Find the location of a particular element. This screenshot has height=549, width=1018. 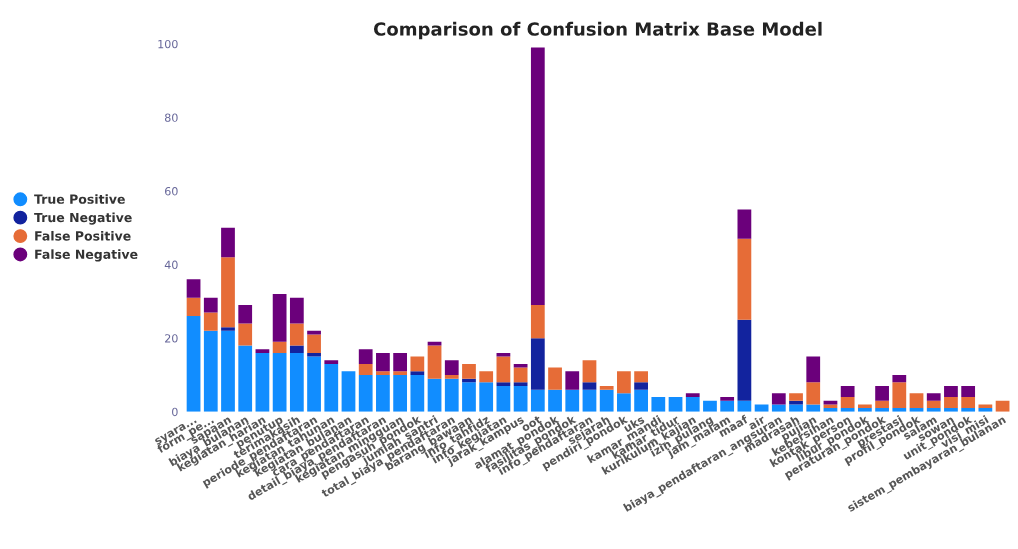

legend-label: True Negative is located at coordinates (83, 218).